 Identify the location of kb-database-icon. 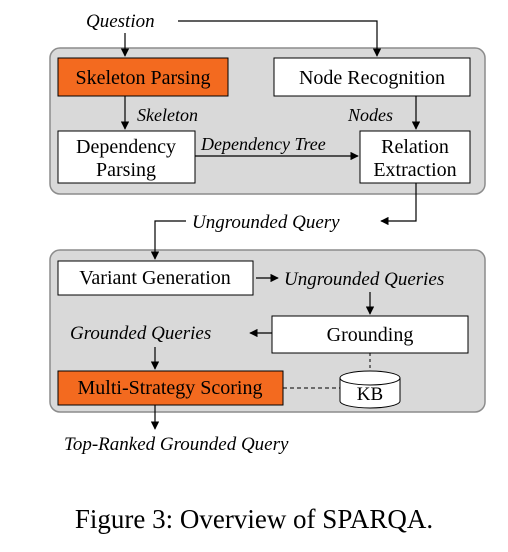
(370, 389).